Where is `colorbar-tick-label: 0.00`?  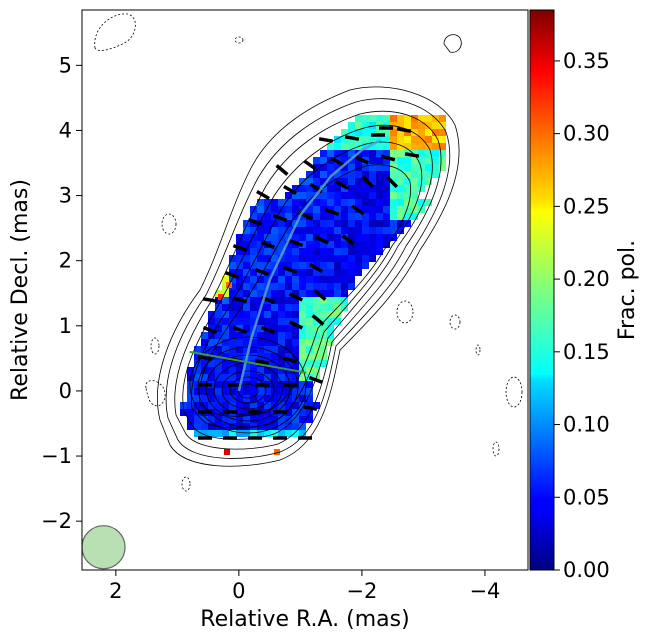
colorbar-tick-label: 0.00 is located at coordinates (586, 570).